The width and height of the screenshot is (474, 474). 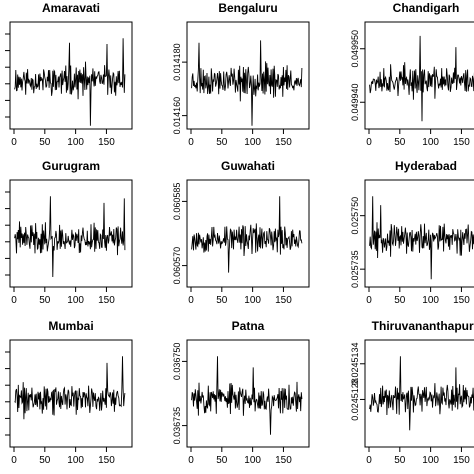 I want to click on chart-panel: Chandigarh 0 50 100 150 0.049940 0.049950, so click(x=412, y=74).